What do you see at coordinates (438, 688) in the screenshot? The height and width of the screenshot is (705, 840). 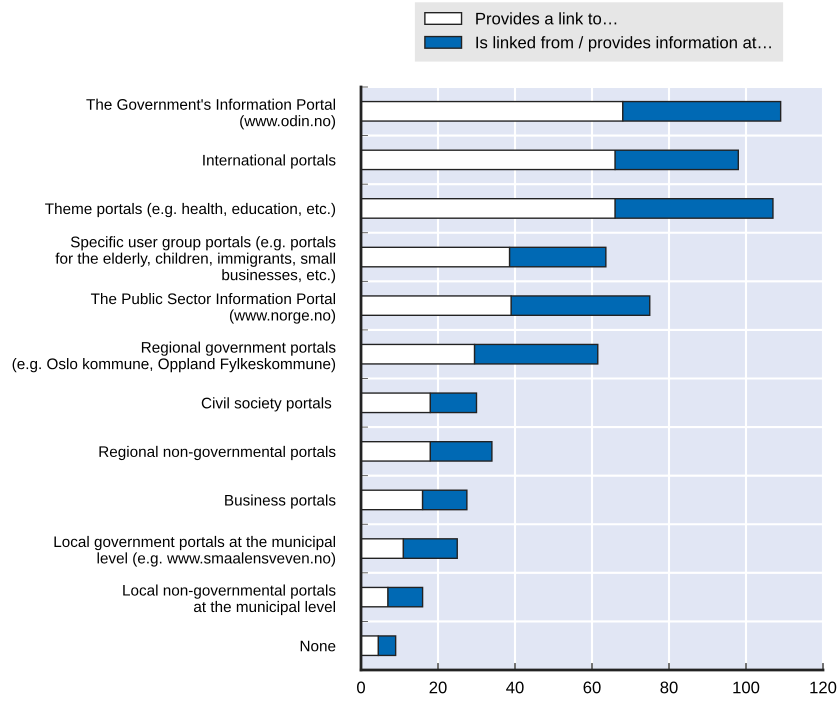 I see `x-tick-label: 20` at bounding box center [438, 688].